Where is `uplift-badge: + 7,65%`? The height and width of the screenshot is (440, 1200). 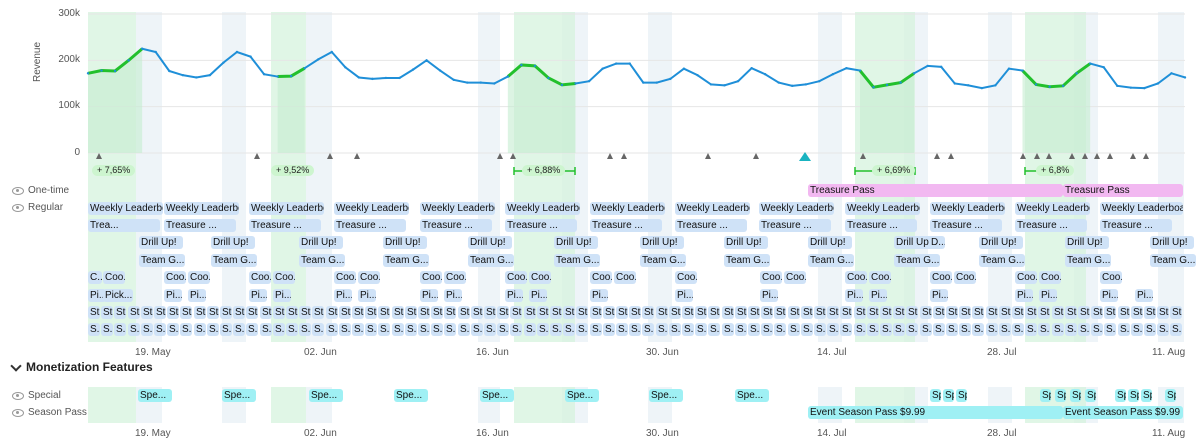
uplift-badge: + 7,65% is located at coordinates (114, 170).